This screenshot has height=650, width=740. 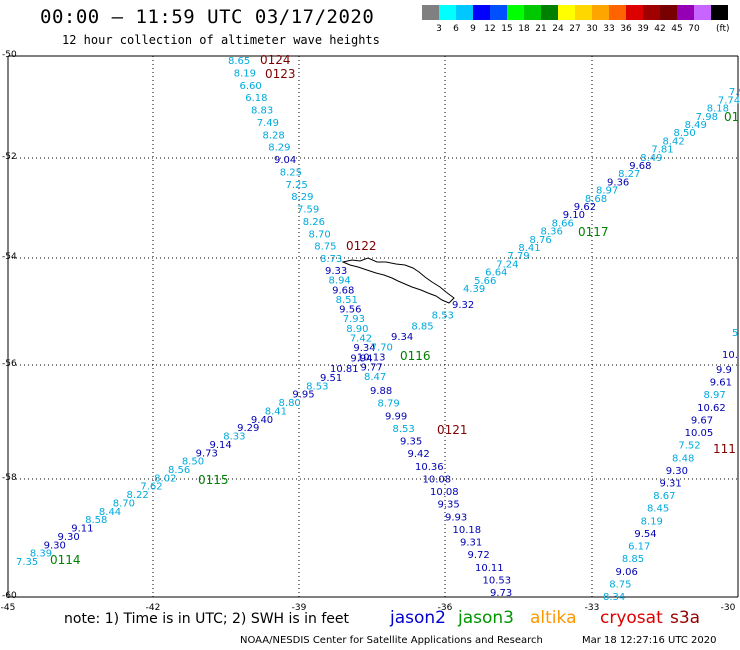 What do you see at coordinates (9, 478) in the screenshot?
I see `latitude-tick: -58` at bounding box center [9, 478].